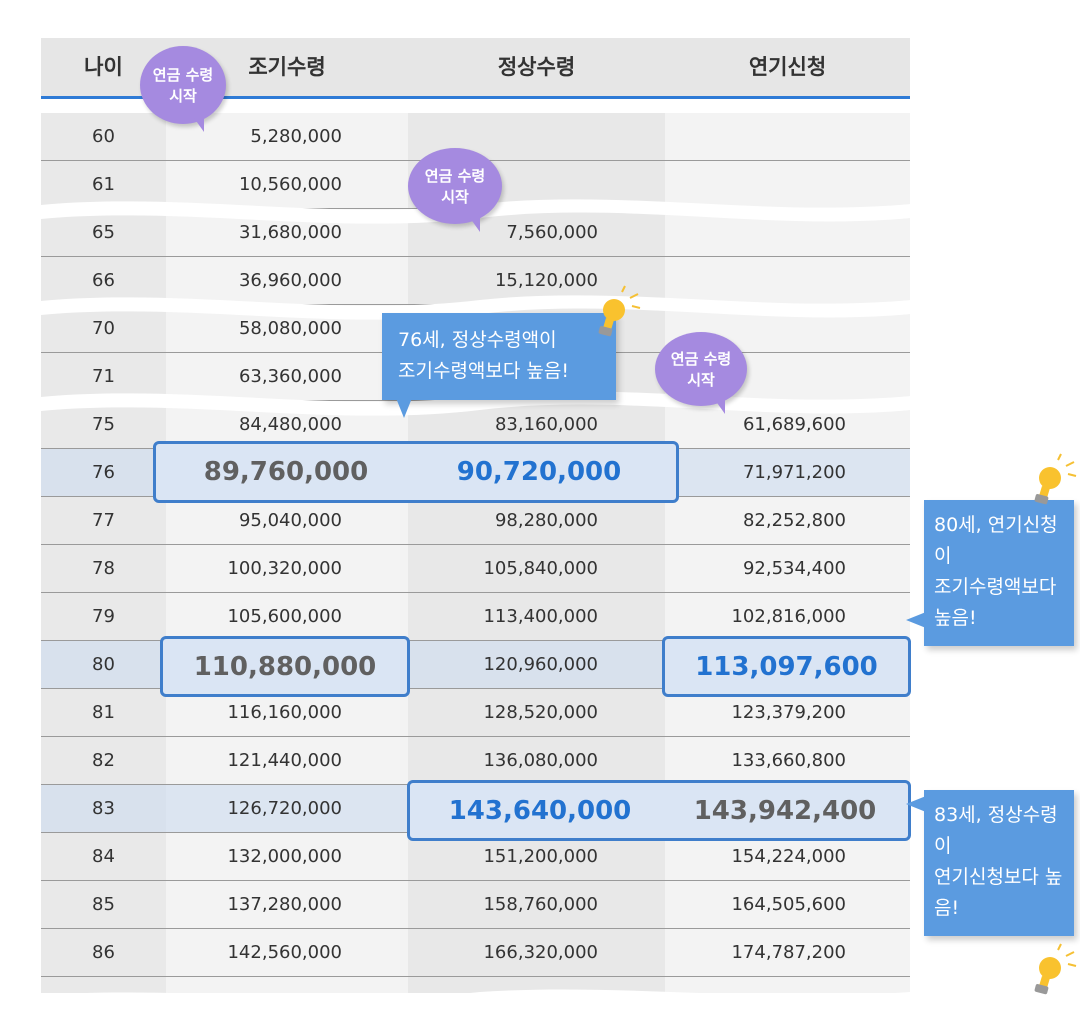  What do you see at coordinates (996, 830) in the screenshot?
I see `callout-text: 83세, 정상수령이` at bounding box center [996, 830].